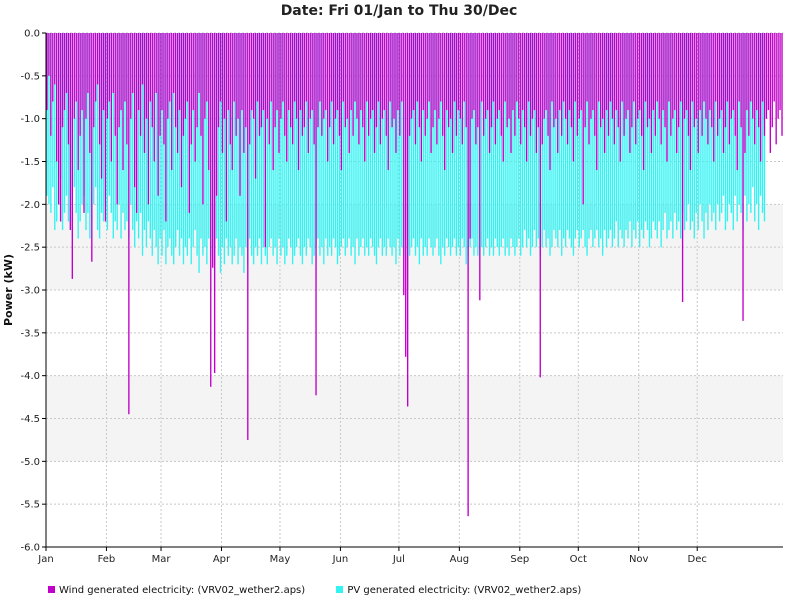 This screenshot has width=798, height=602. What do you see at coordinates (30, 376) in the screenshot?
I see `y-tick-label: -4.0` at bounding box center [30, 376].